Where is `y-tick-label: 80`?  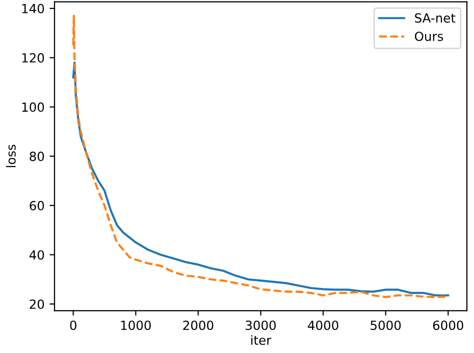 y-tick-label: 80 is located at coordinates (37, 157).